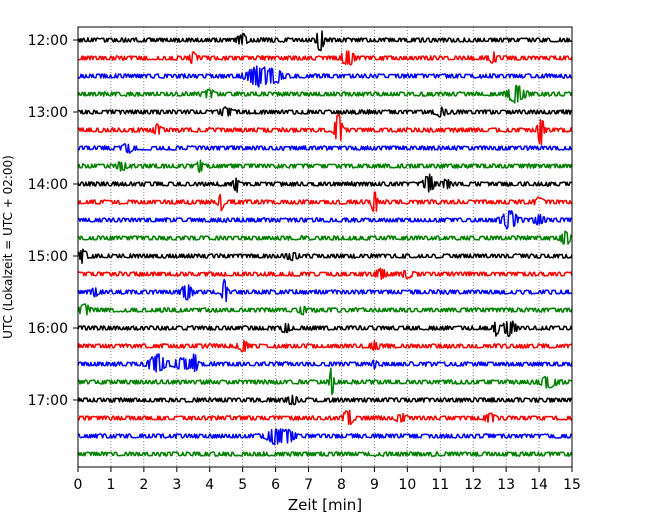 The height and width of the screenshot is (520, 650). I want to click on x-tick-label: 7, so click(308, 485).